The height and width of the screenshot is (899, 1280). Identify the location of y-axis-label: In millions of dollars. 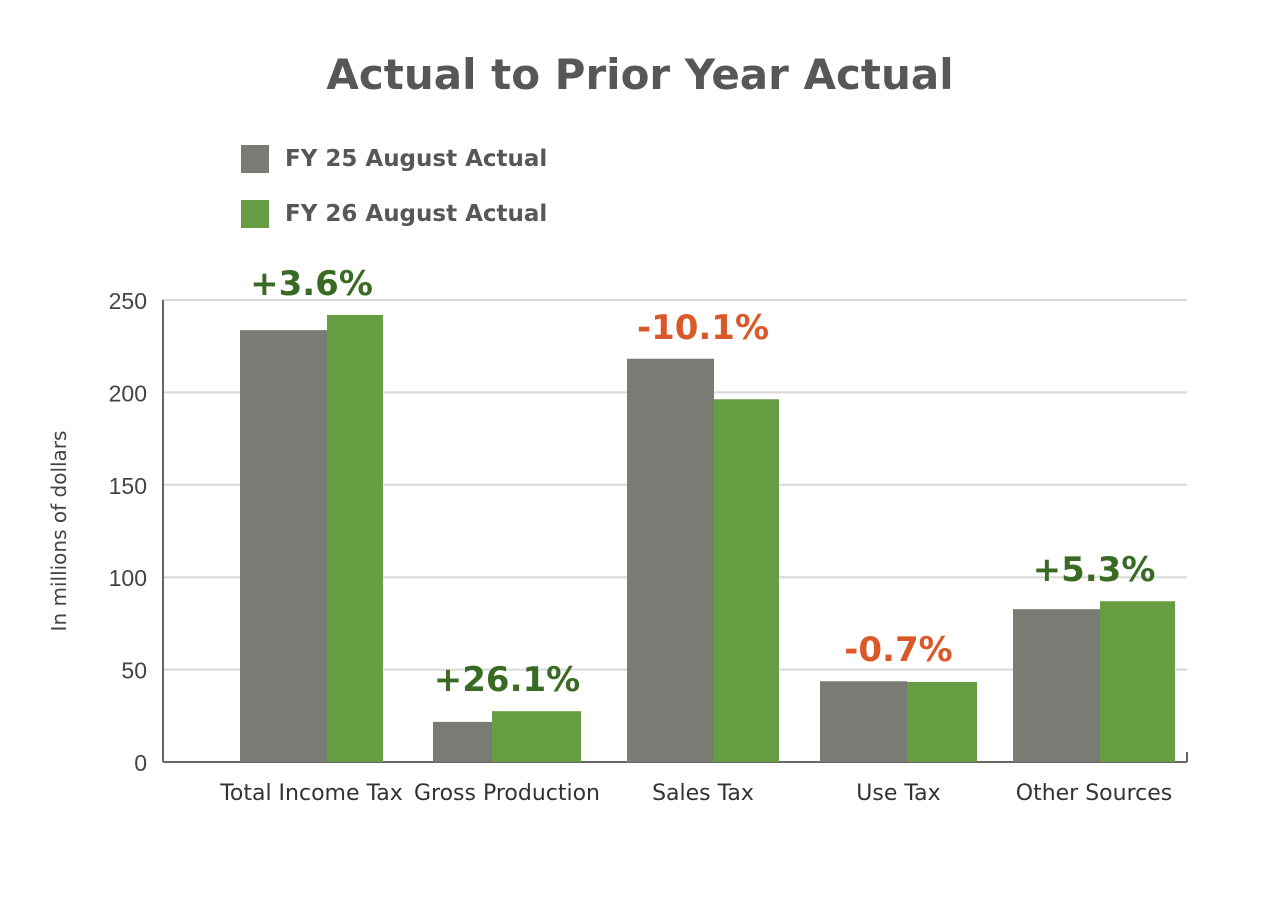
(59, 531).